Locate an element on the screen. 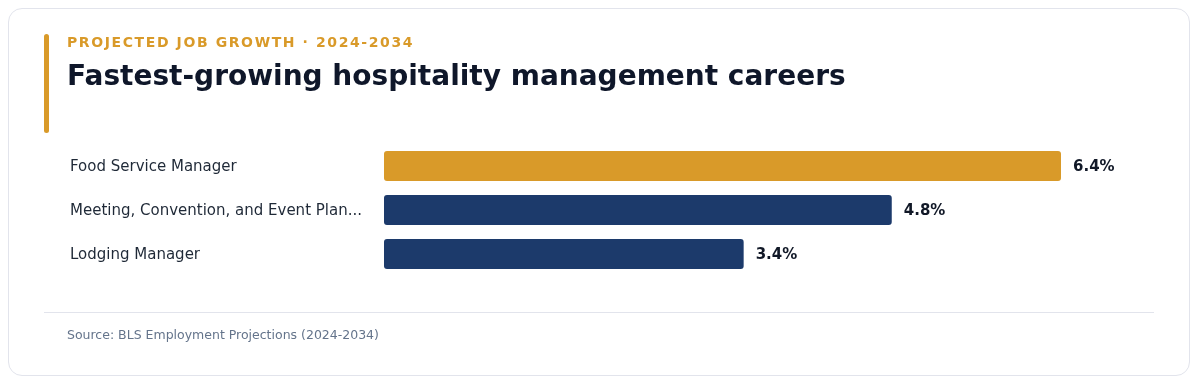  source-note: Source: BLS Employment Projections (2024-2034) is located at coordinates (223, 334).